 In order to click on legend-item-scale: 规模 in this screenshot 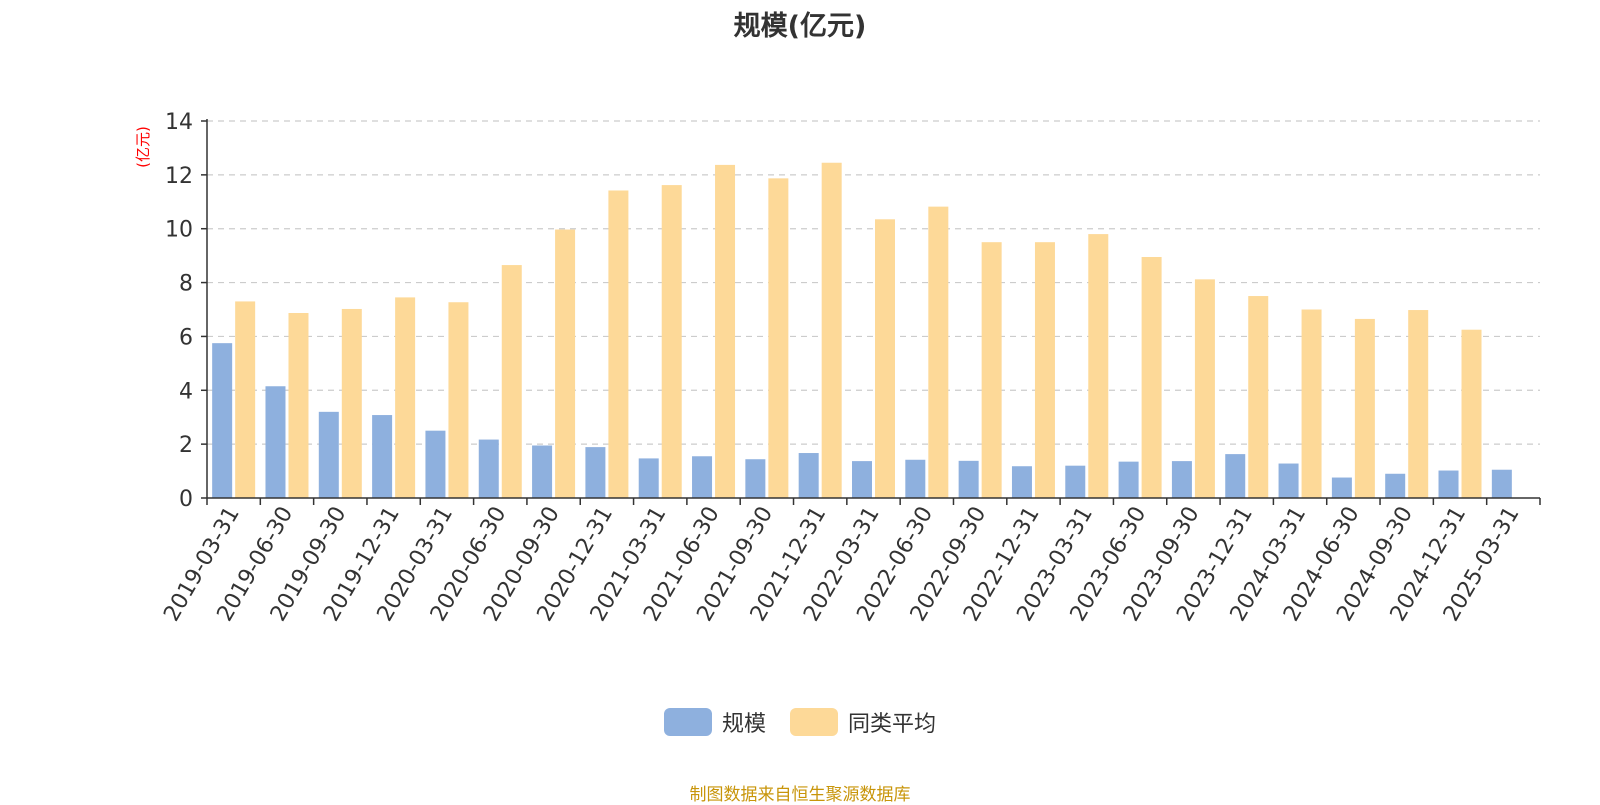, I will do `click(714, 722)`.